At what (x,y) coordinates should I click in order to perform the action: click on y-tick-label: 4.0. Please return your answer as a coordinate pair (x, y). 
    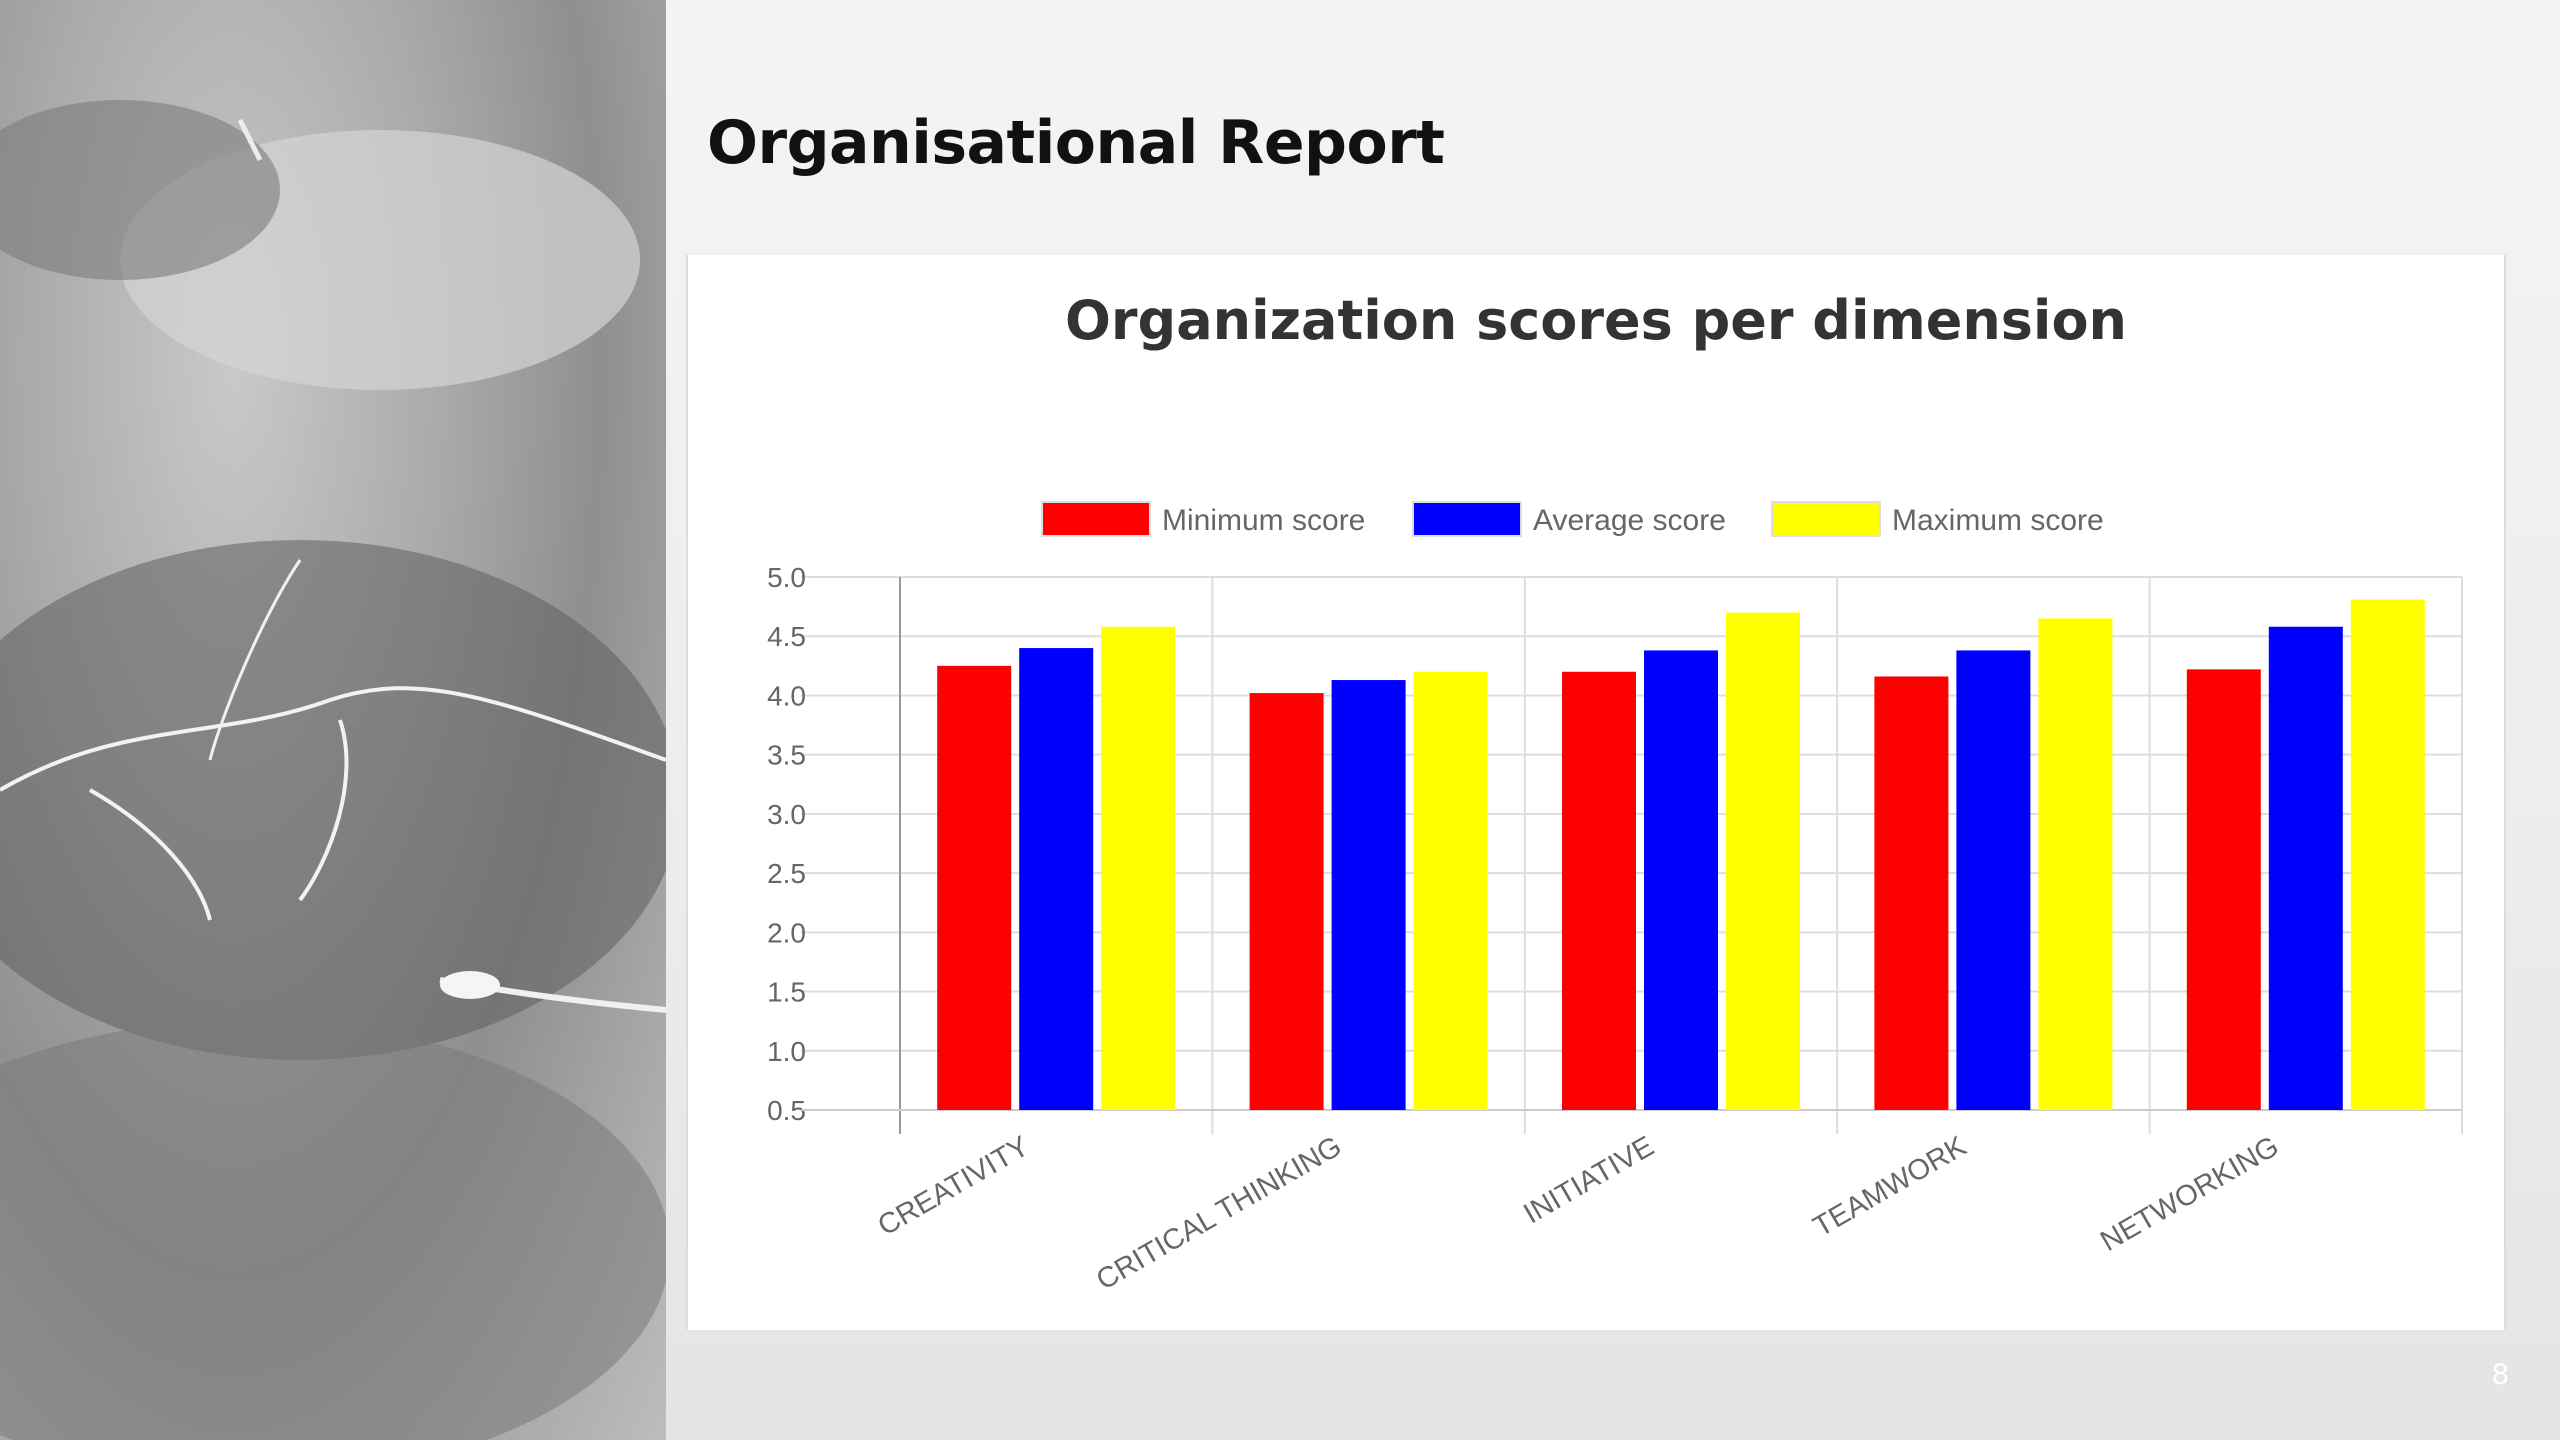
    Looking at the image, I should click on (786, 695).